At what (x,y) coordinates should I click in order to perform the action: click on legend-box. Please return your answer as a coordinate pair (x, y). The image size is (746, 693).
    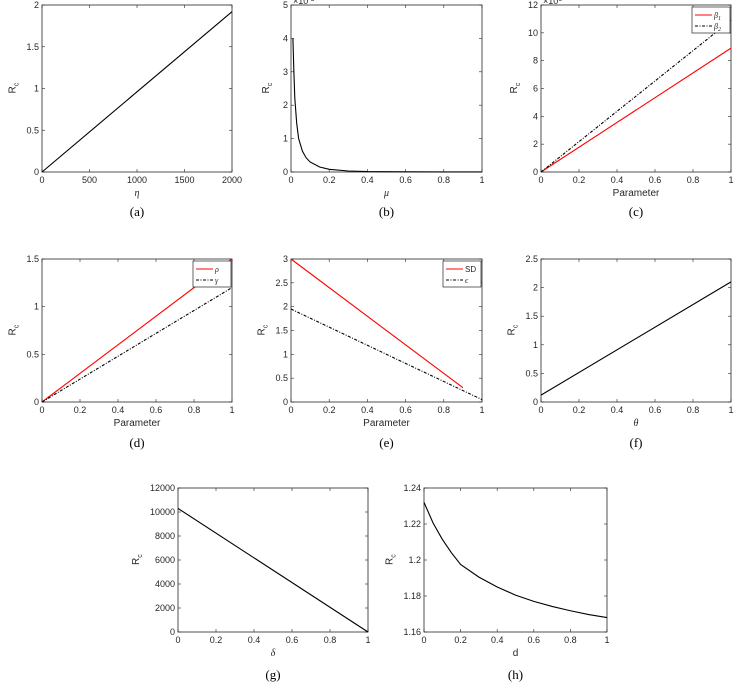
    Looking at the image, I should click on (212, 274).